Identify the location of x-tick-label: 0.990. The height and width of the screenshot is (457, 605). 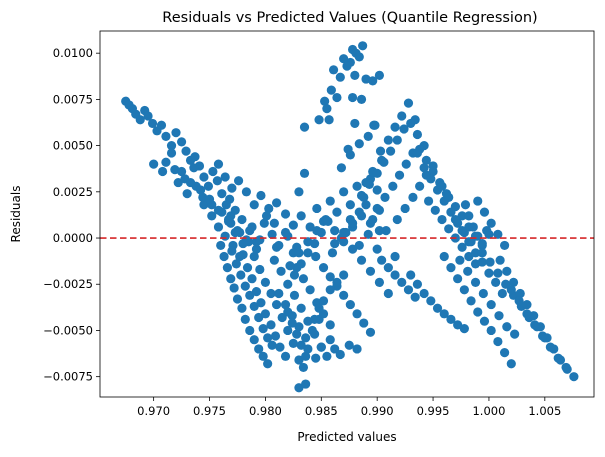
(377, 411).